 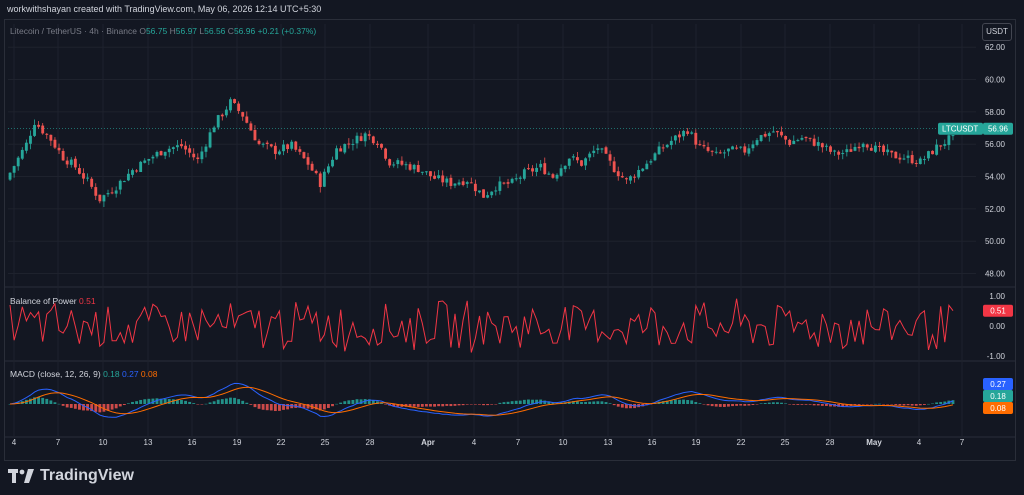 What do you see at coordinates (111, 374) in the screenshot?
I see `macd-v1: 0.18` at bounding box center [111, 374].